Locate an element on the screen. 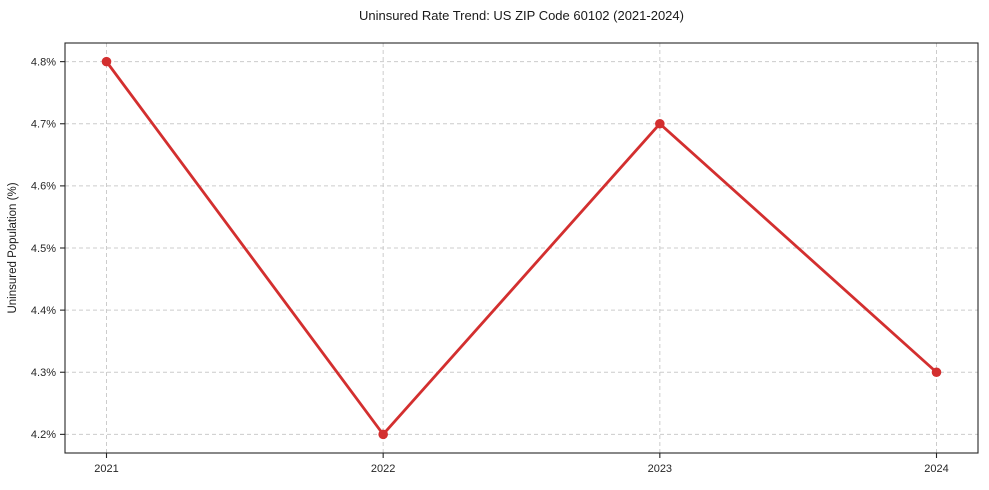 This screenshot has width=989, height=490. x-tick-label: 2023 is located at coordinates (660, 469).